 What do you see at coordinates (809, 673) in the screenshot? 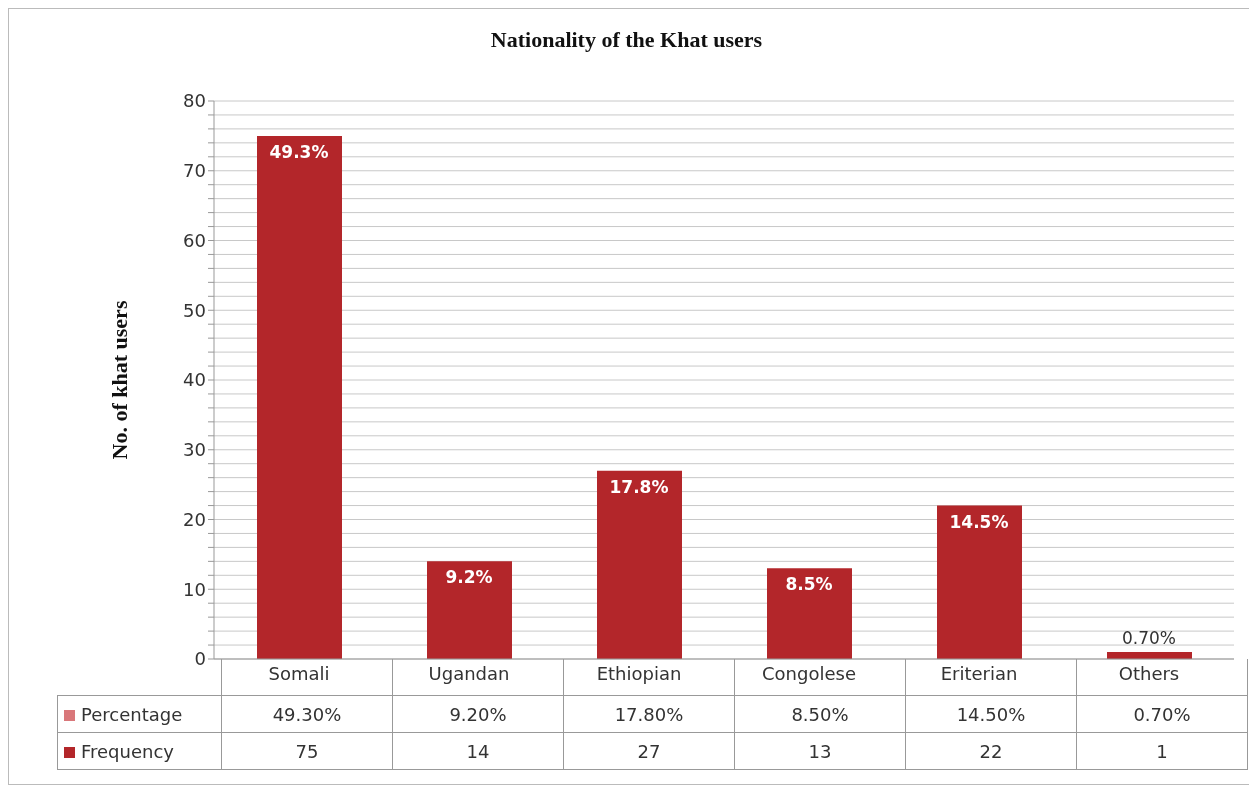
I see `x-tick-label: Congolese` at bounding box center [809, 673].